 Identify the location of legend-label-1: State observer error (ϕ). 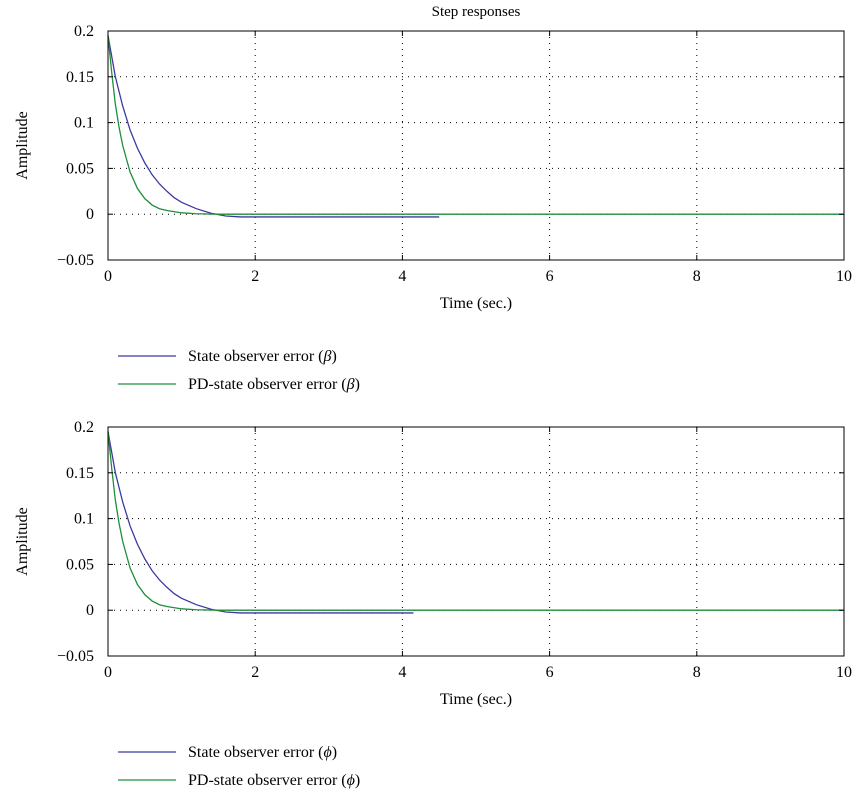
(262, 752).